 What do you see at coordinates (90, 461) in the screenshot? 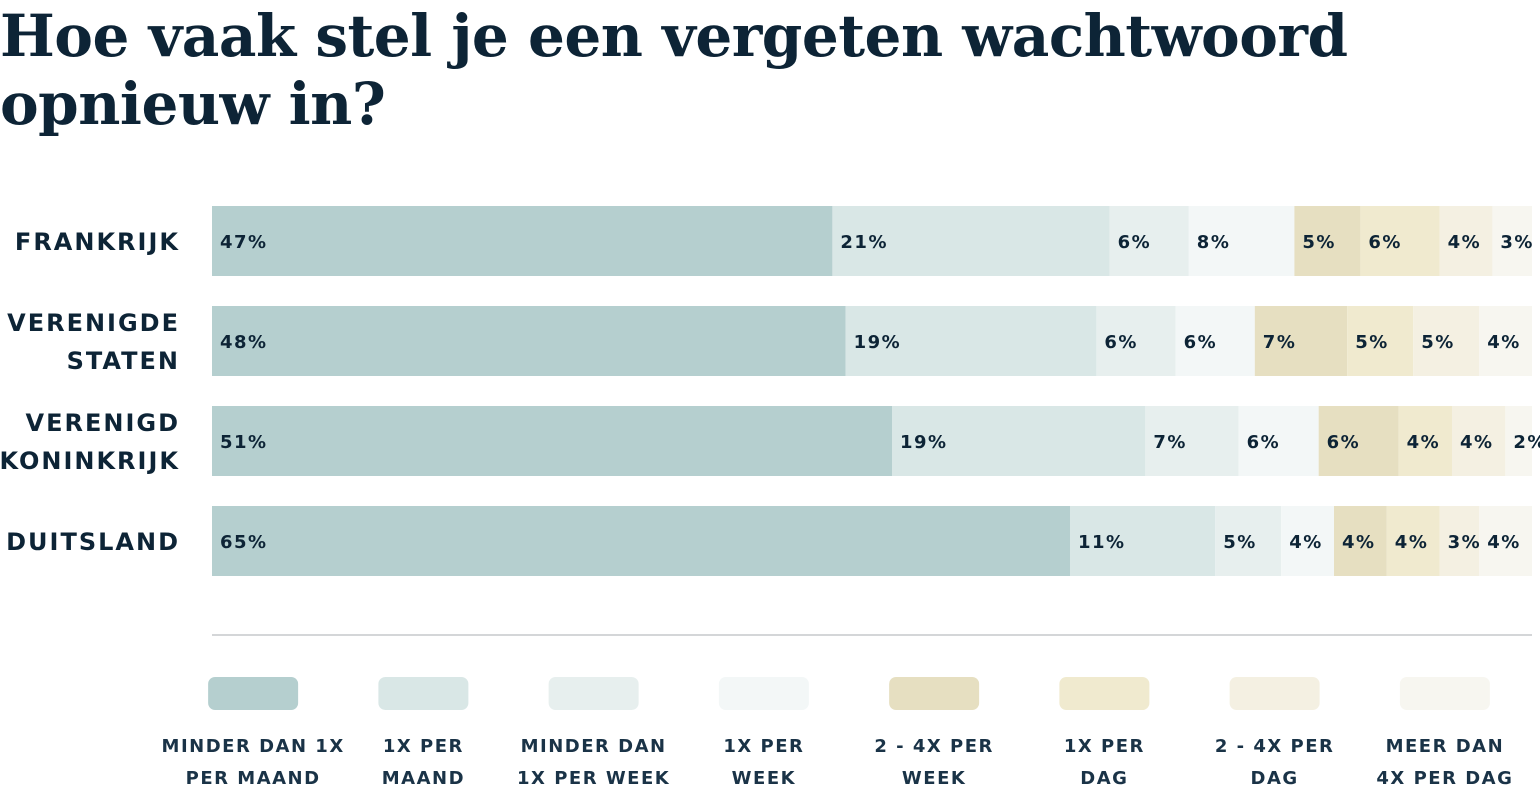
I see `category-label: KONINKRIJK` at bounding box center [90, 461].